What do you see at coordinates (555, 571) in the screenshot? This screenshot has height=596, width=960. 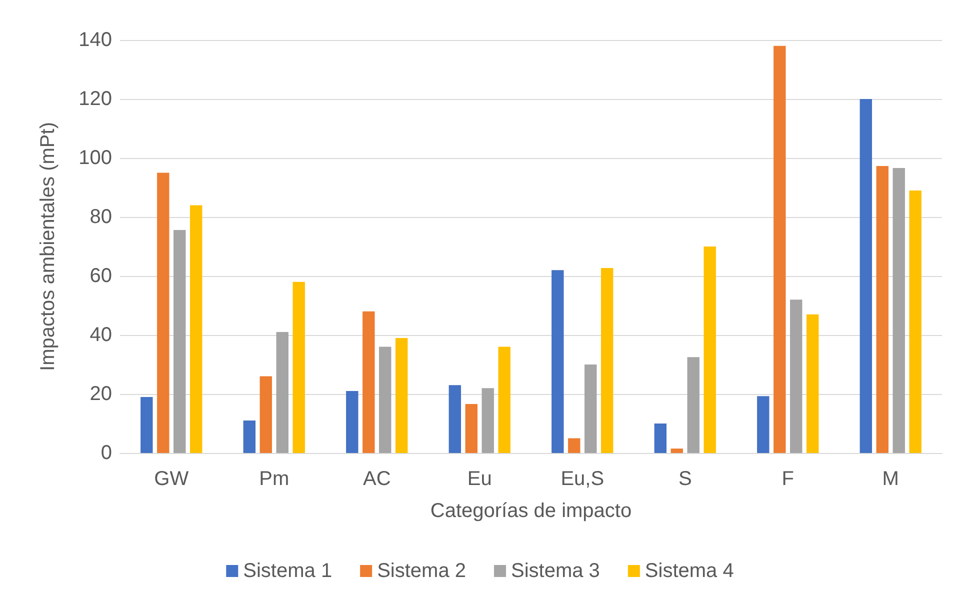 I see `legend-label: Sistema 3` at bounding box center [555, 571].